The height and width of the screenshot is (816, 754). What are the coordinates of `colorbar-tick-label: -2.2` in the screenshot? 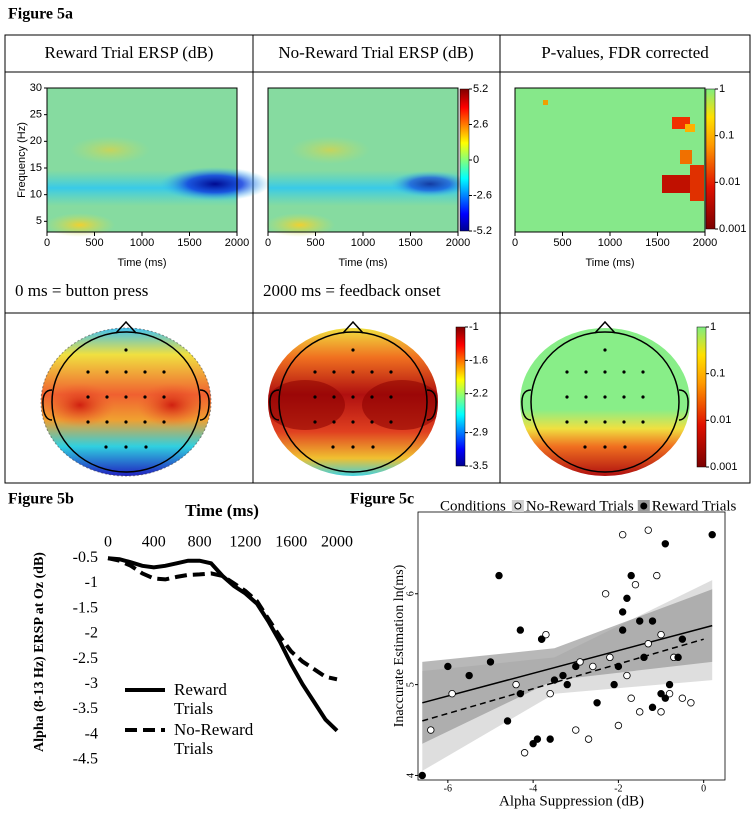 It's located at (478, 394).